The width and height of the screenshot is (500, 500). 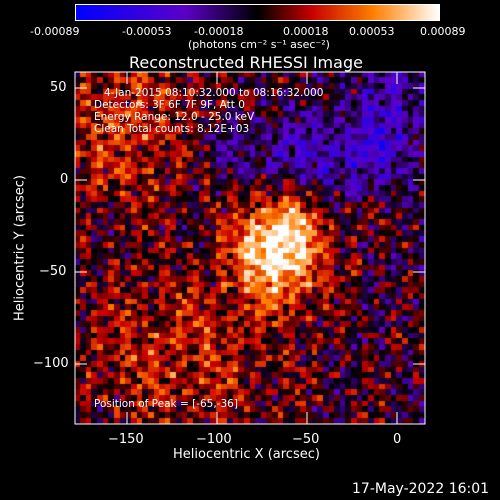 What do you see at coordinates (64, 179) in the screenshot?
I see `y-tick-label: 0` at bounding box center [64, 179].